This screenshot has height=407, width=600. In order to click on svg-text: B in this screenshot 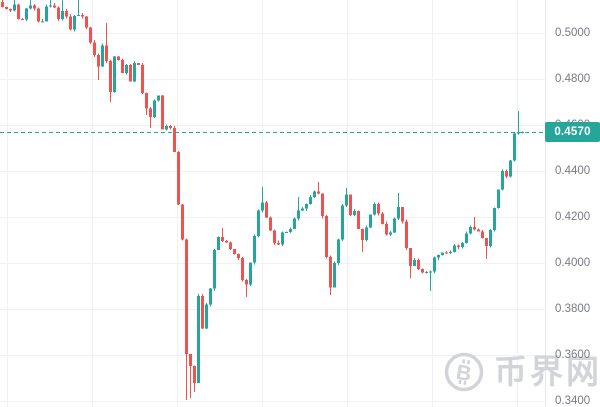, I will do `click(463, 373)`.